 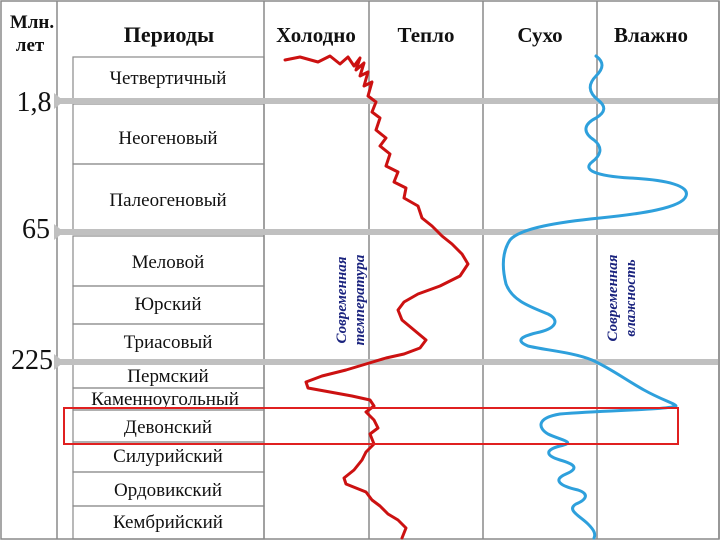 I want to click on period-name: Девонский, so click(x=168, y=427).